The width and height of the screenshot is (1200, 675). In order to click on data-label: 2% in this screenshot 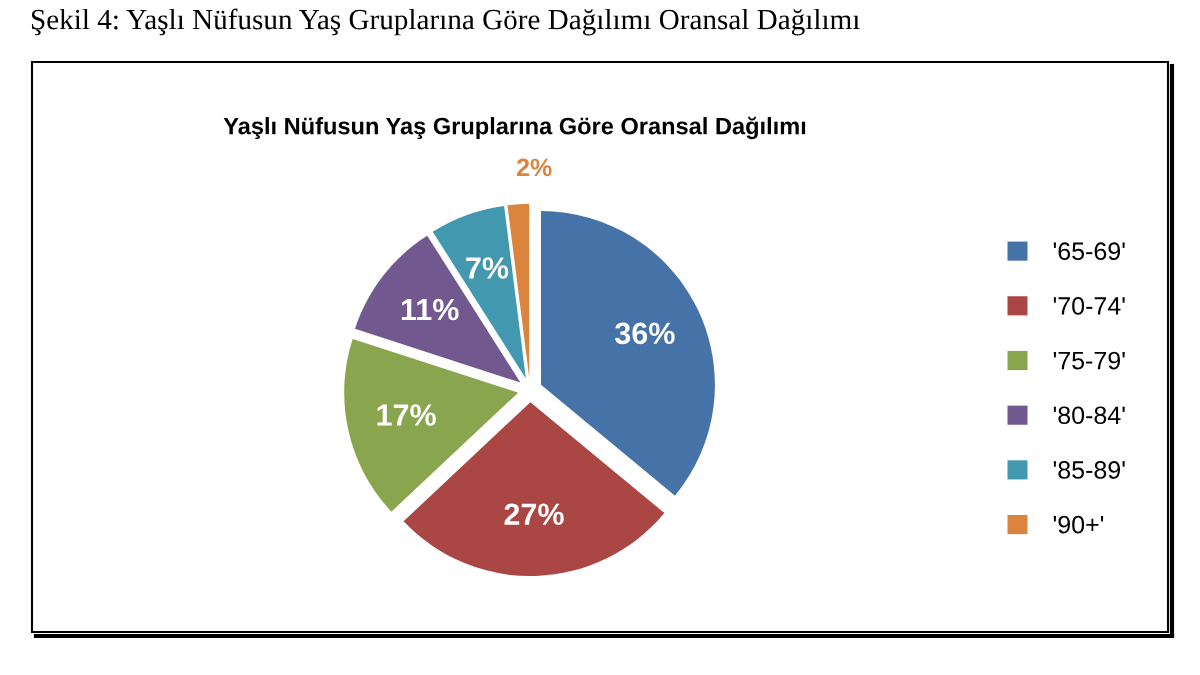, I will do `click(534, 167)`.